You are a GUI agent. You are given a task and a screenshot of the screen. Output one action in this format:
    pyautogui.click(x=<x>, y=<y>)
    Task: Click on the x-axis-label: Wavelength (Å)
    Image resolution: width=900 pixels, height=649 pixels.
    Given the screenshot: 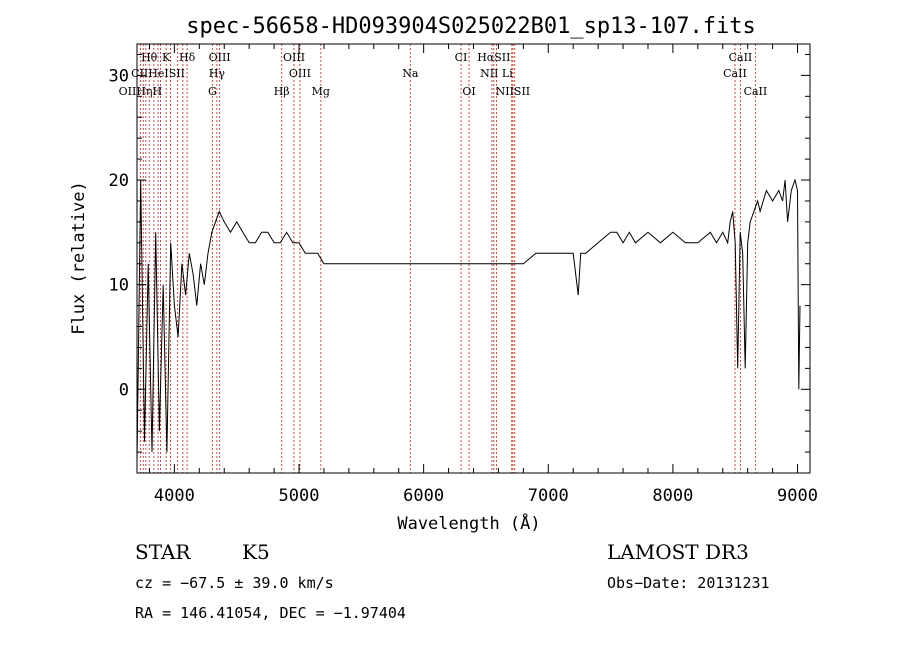 What is the action you would take?
    pyautogui.click(x=468, y=523)
    